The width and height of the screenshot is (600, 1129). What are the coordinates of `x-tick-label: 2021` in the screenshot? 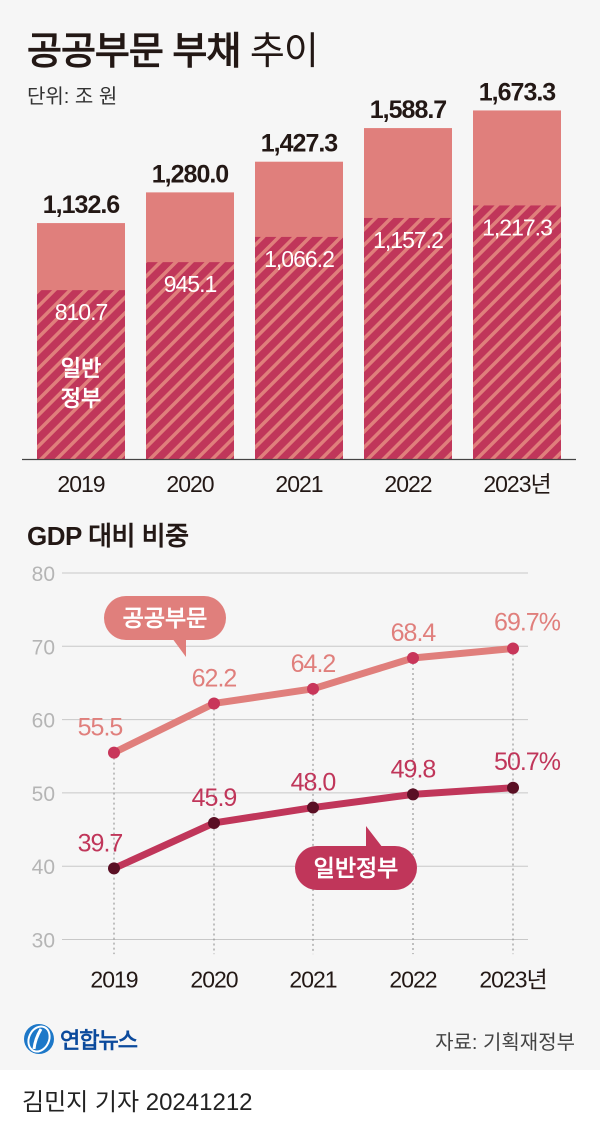 It's located at (312, 980).